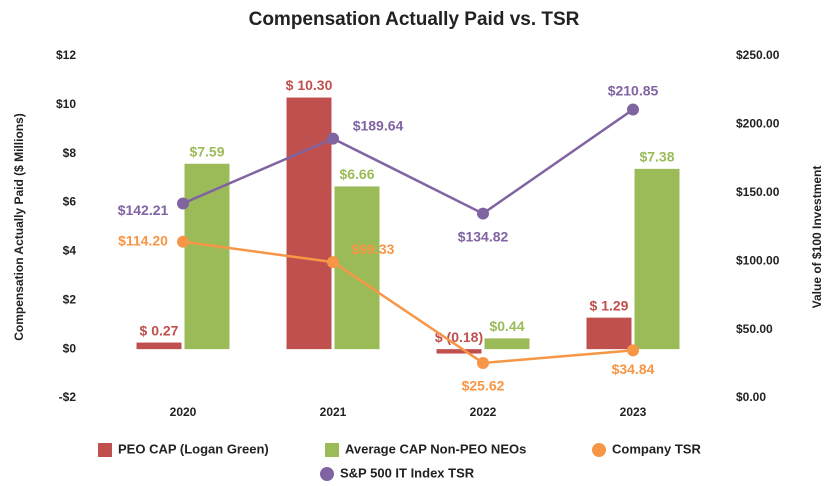 This screenshot has height=486, width=829. What do you see at coordinates (143, 210) in the screenshot?
I see `data-label: $142.21` at bounding box center [143, 210].